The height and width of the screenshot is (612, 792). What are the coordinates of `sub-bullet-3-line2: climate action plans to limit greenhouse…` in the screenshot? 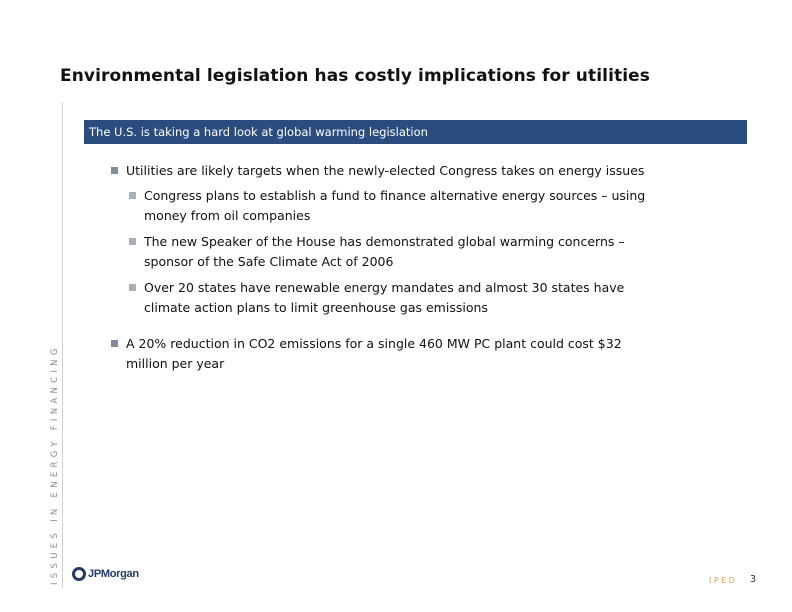 It's located at (316, 307).